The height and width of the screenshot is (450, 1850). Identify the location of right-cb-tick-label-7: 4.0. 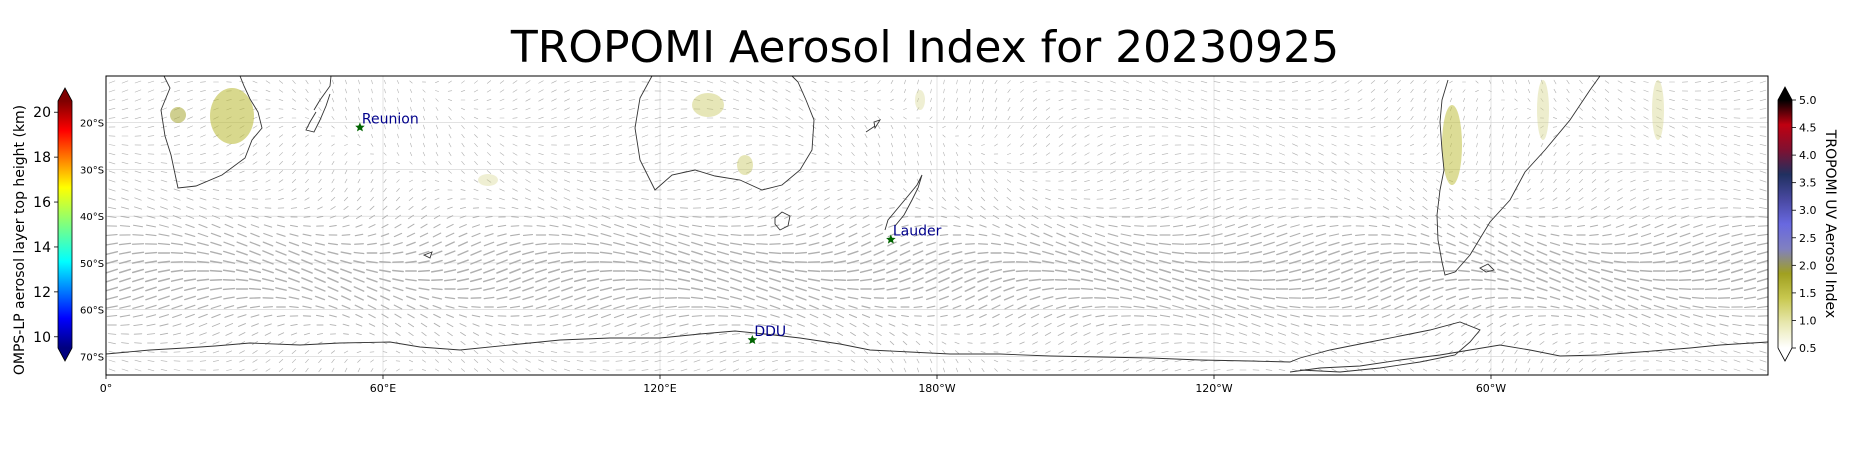
(1808, 155).